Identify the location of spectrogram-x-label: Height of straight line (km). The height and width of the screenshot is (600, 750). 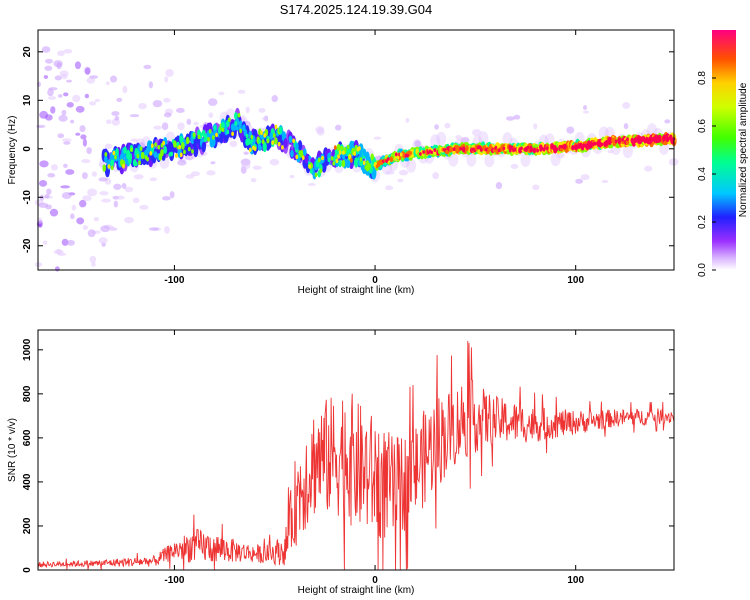
(356, 290).